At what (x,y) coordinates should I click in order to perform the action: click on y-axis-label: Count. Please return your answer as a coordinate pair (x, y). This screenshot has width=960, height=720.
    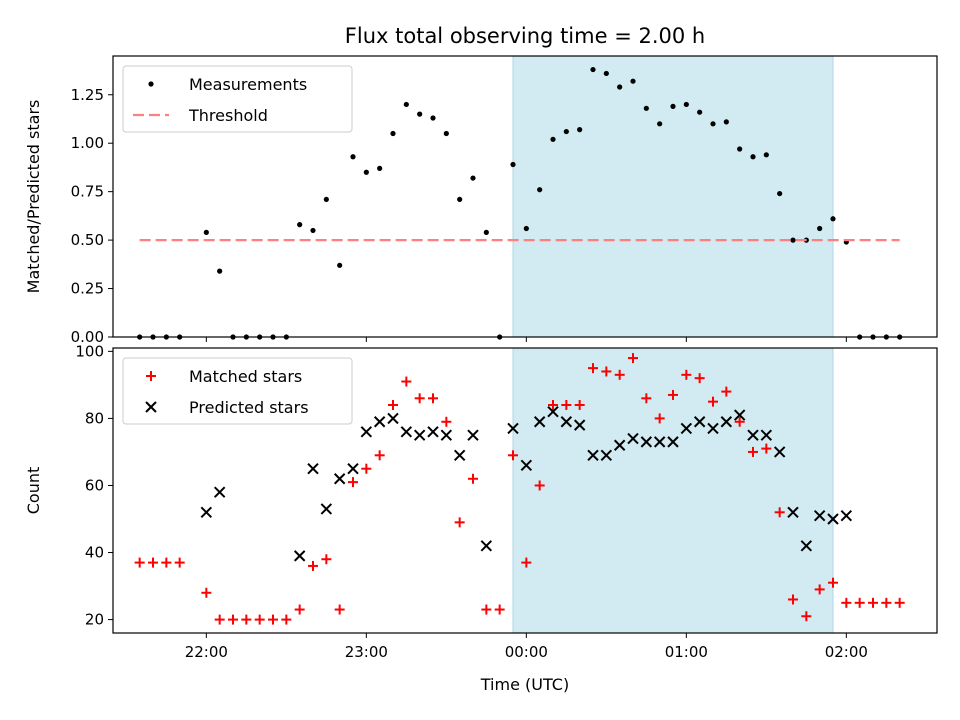
    Looking at the image, I should click on (33, 491).